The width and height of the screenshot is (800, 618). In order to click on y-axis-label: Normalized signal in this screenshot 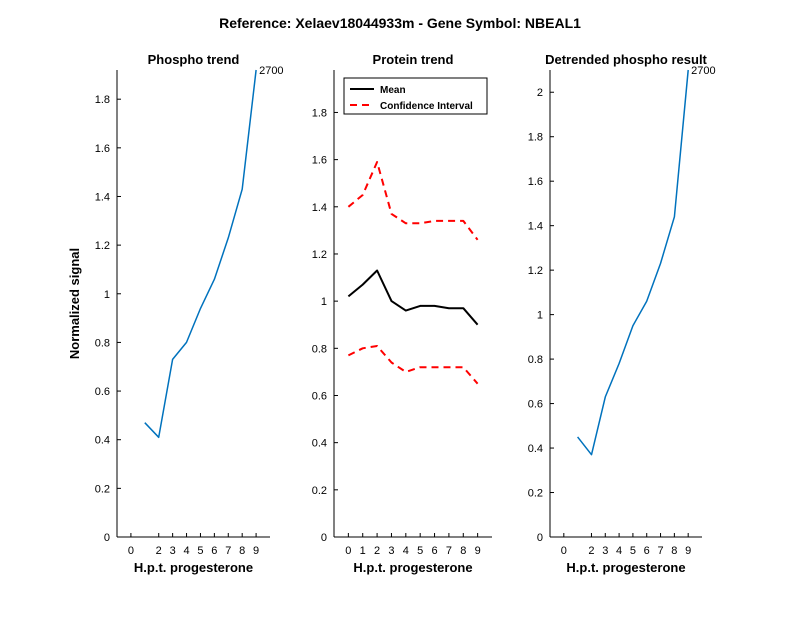, I will do `click(74, 303)`.